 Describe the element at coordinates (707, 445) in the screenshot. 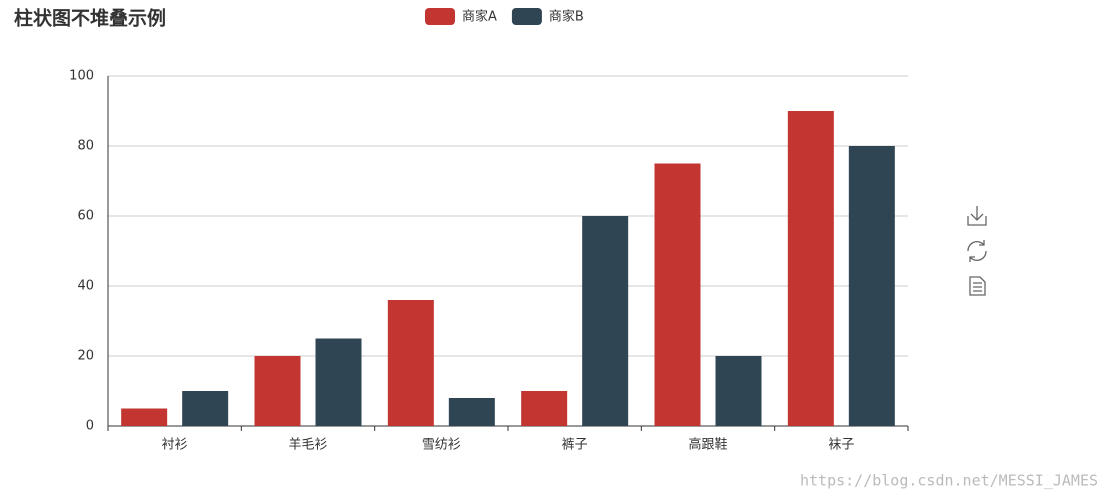

I see `x-tick-label: 高跟鞋` at that location.